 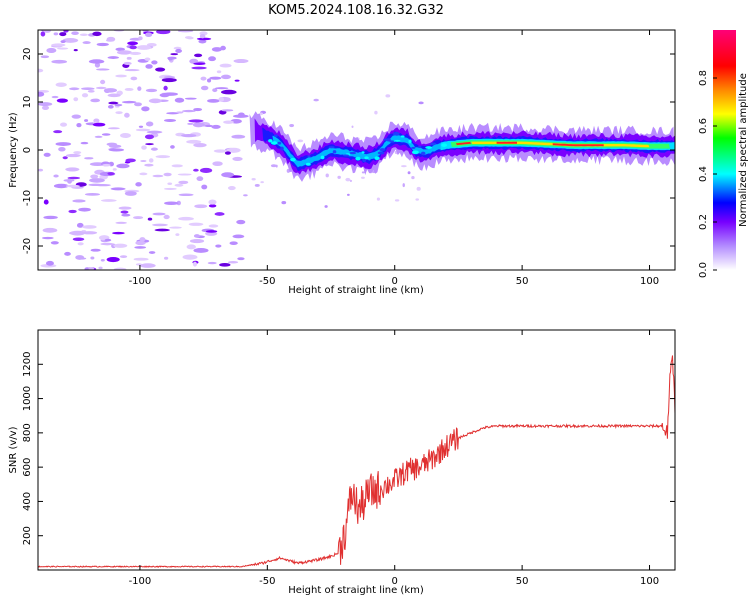 I want to click on colorbar-tick-label: 0.0, so click(x=703, y=270).